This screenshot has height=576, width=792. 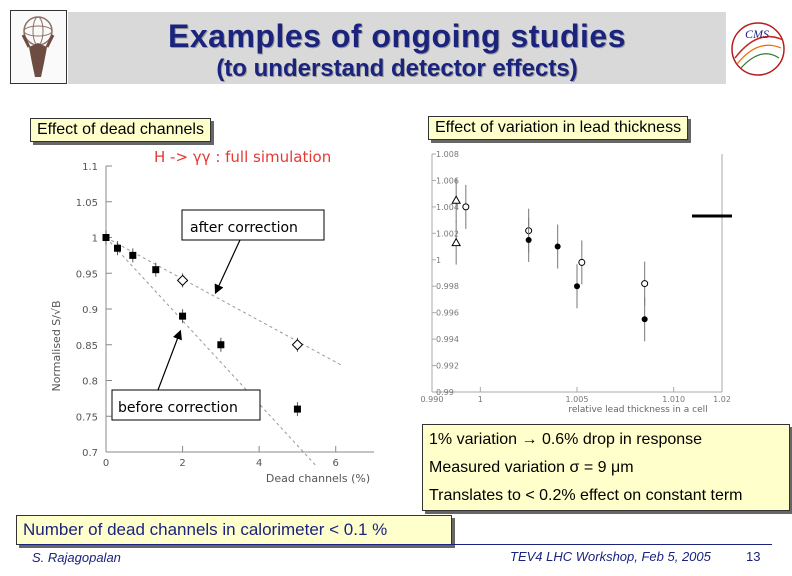 What do you see at coordinates (637, 410) in the screenshot?
I see `chart-xlabel: relative lead thickness in a cell` at bounding box center [637, 410].